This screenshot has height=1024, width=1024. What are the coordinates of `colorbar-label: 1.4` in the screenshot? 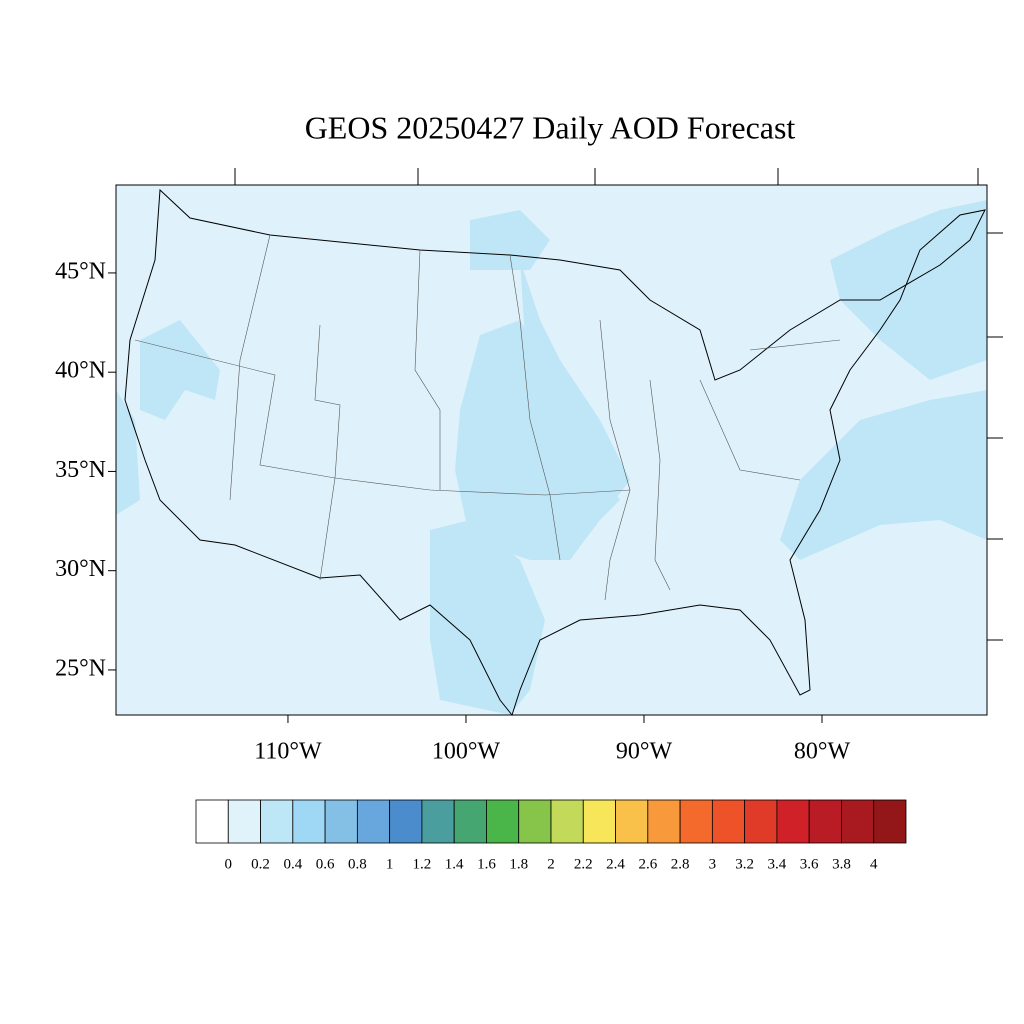 It's located at (454, 864).